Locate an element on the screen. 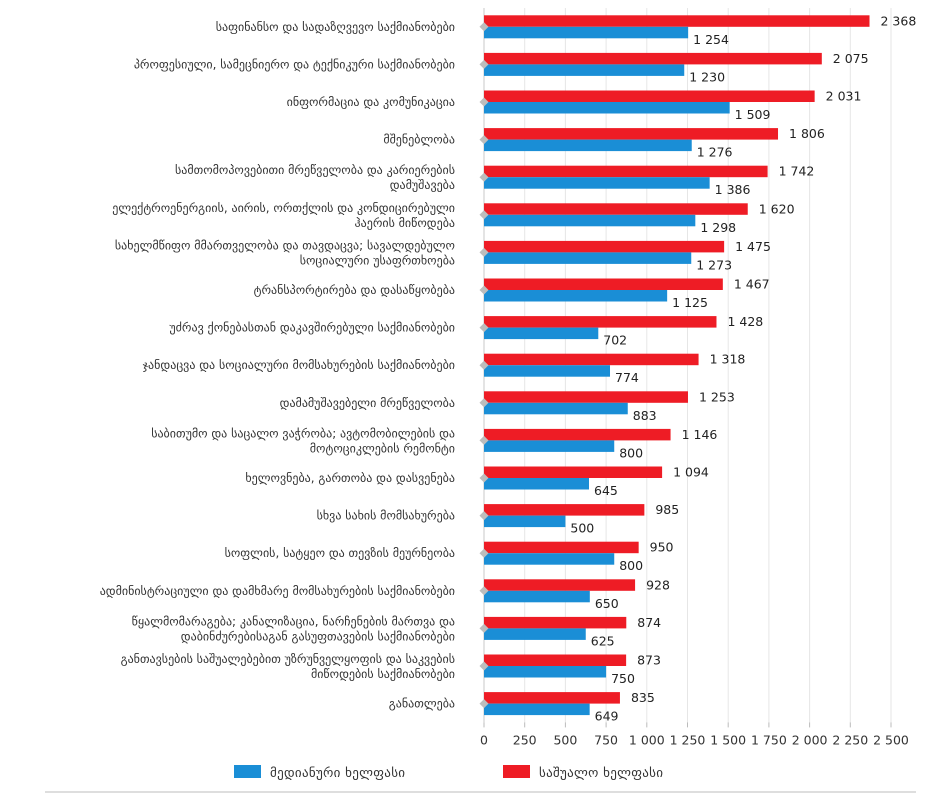 The height and width of the screenshot is (796, 949). bar-value-label-mean: 928 is located at coordinates (658, 584).